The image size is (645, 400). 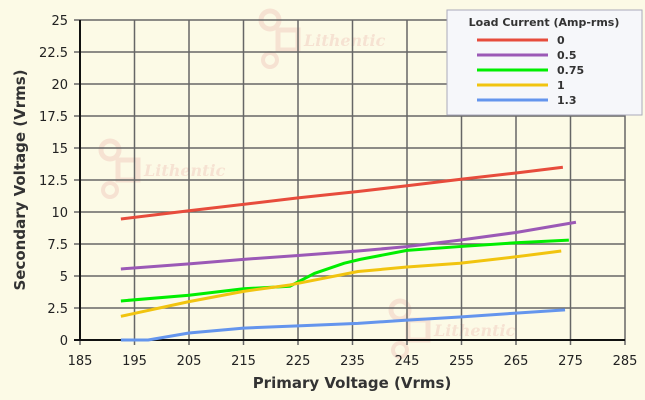 What do you see at coordinates (516, 361) in the screenshot?
I see `x-tick-label: 265` at bounding box center [516, 361].